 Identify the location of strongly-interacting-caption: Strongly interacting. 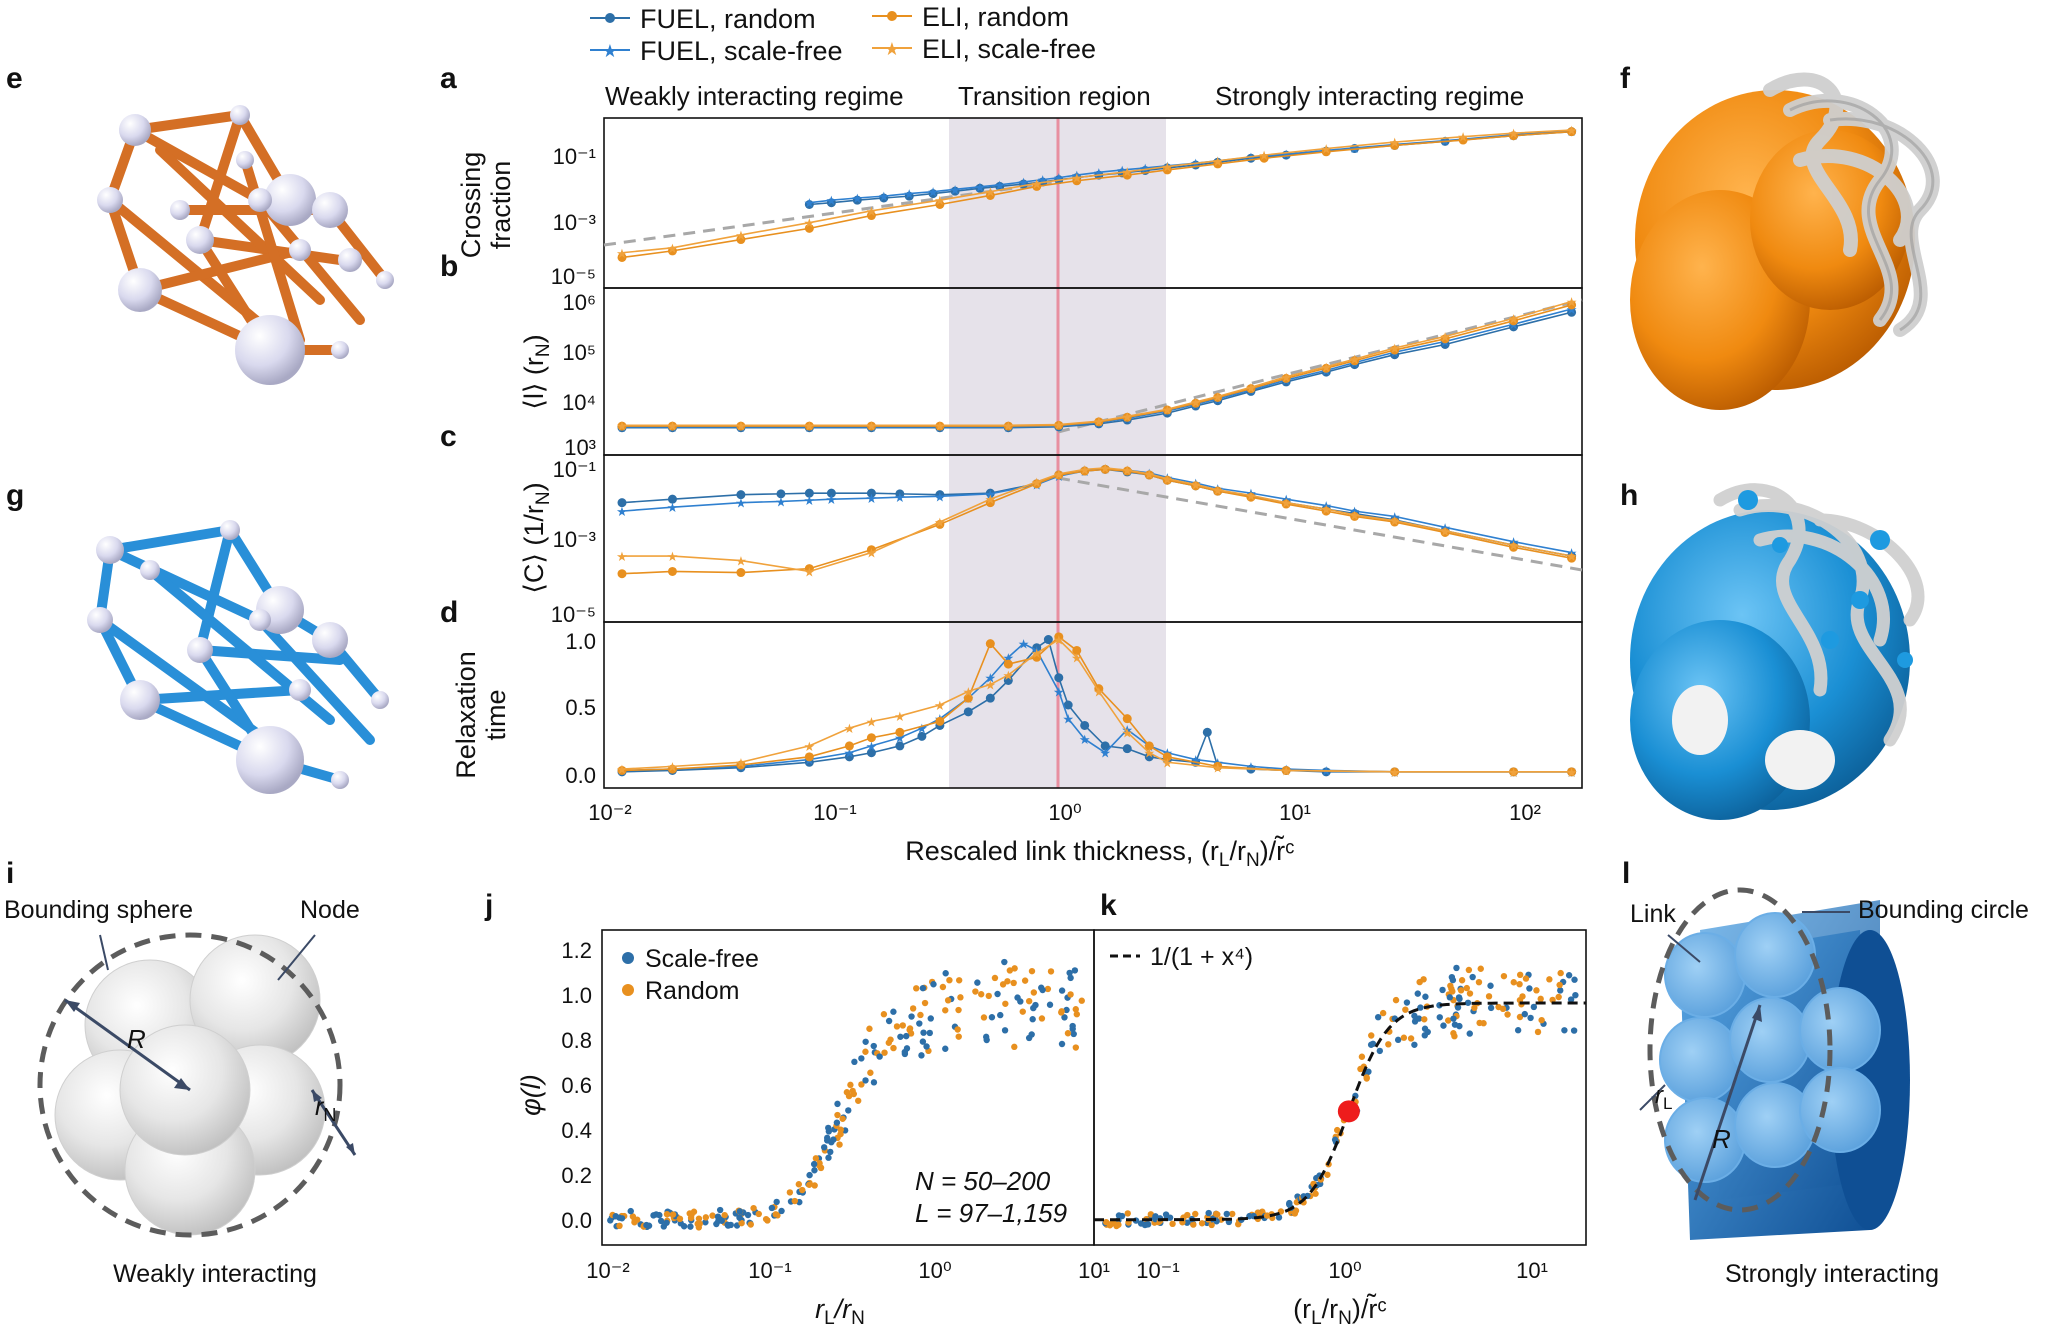
(1832, 1274).